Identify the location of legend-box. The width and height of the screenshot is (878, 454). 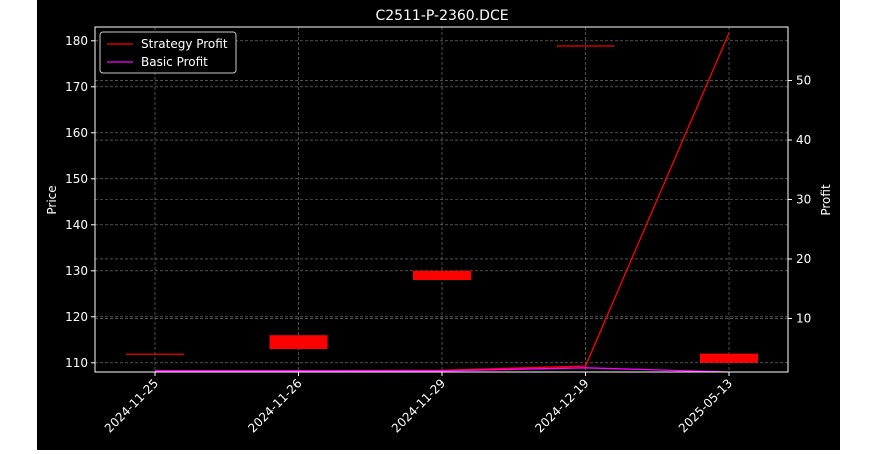
(168, 52).